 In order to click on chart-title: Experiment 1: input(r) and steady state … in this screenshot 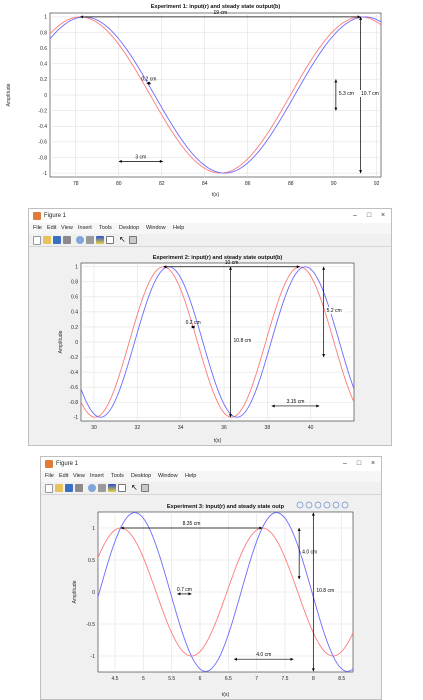, I will do `click(216, 7)`.